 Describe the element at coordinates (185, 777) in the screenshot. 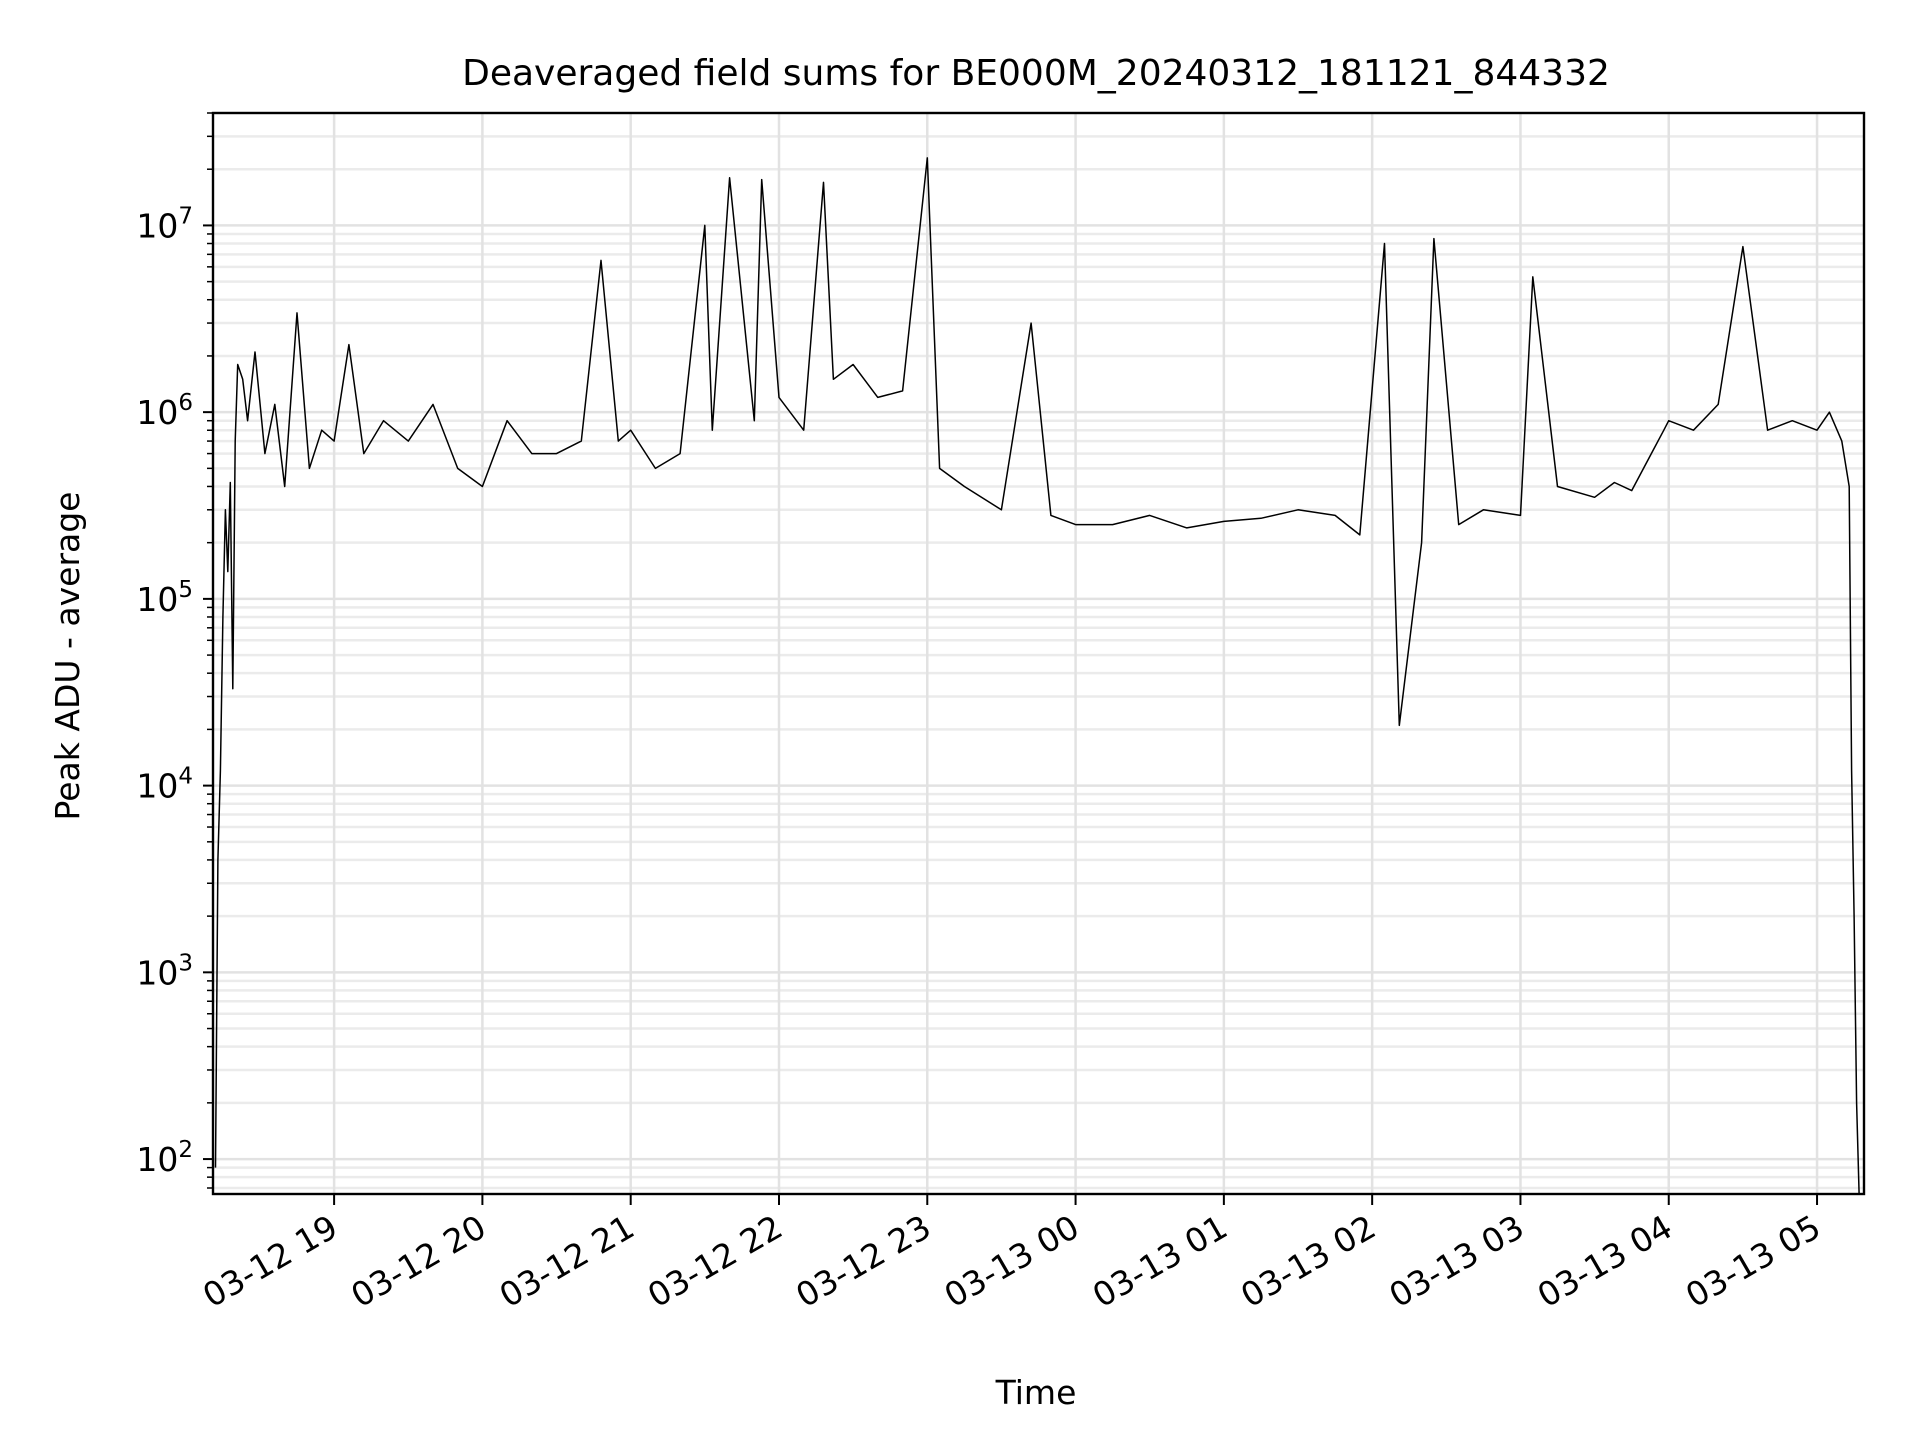

I see `y-tick-exponent: 4` at that location.